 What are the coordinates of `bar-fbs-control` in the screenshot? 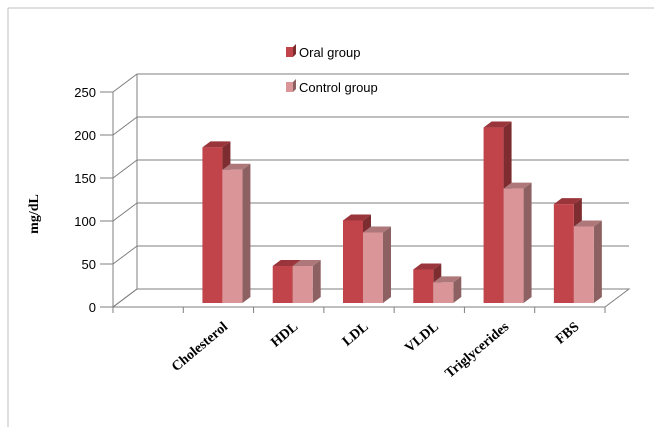 It's located at (587, 261).